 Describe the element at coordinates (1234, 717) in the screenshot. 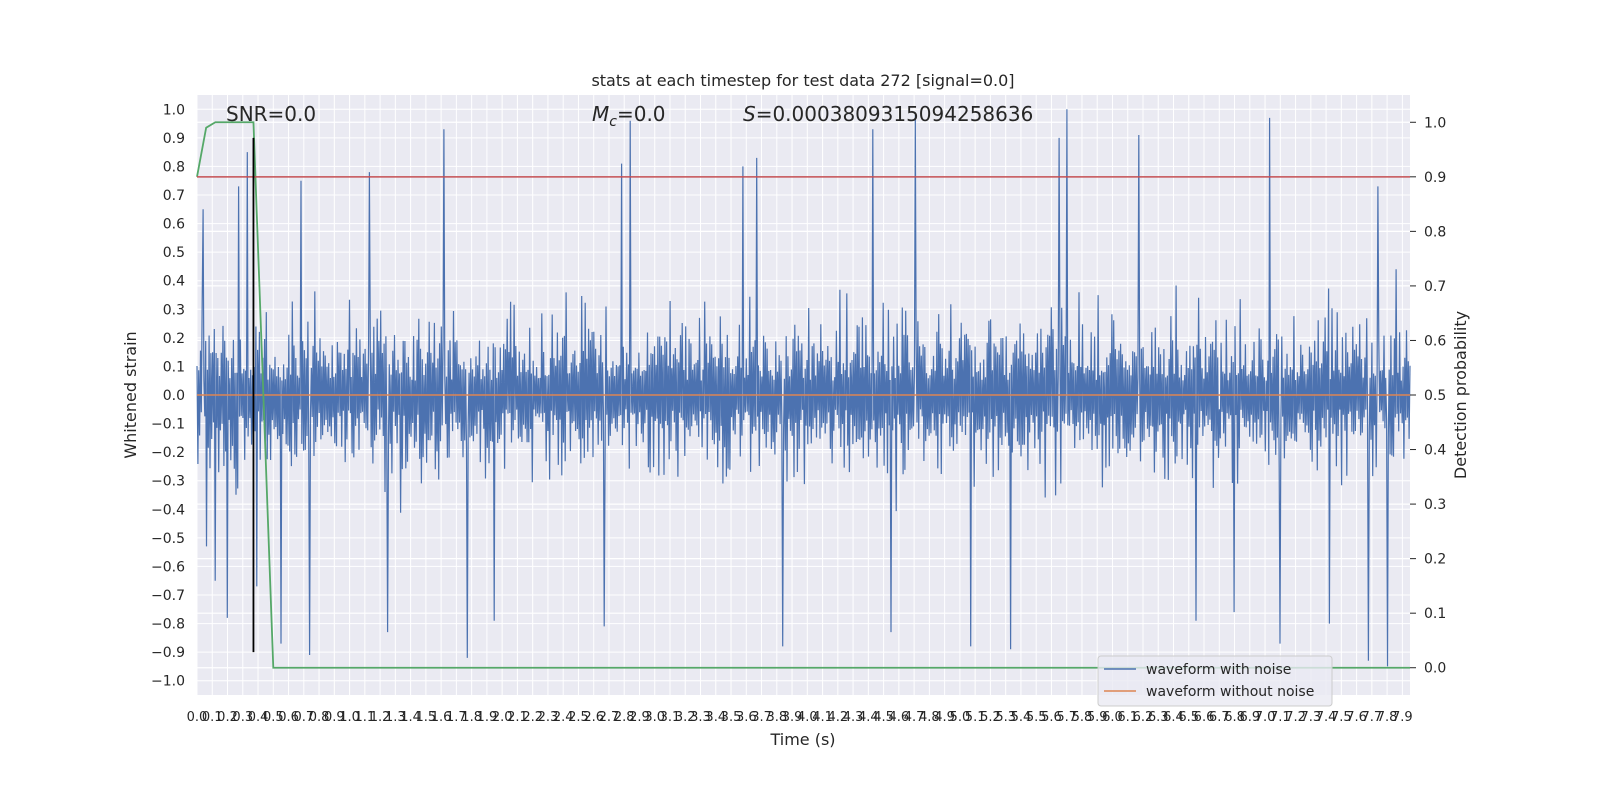

I see `x-tick-label: 6.8` at that location.